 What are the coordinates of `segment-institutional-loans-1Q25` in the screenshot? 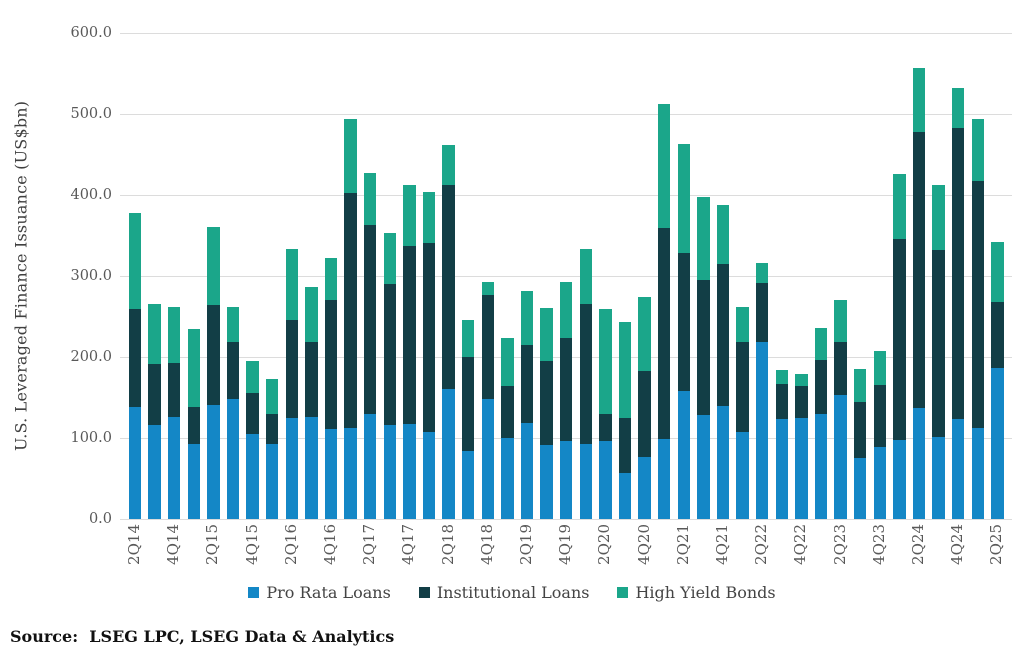 It's located at (978, 305).